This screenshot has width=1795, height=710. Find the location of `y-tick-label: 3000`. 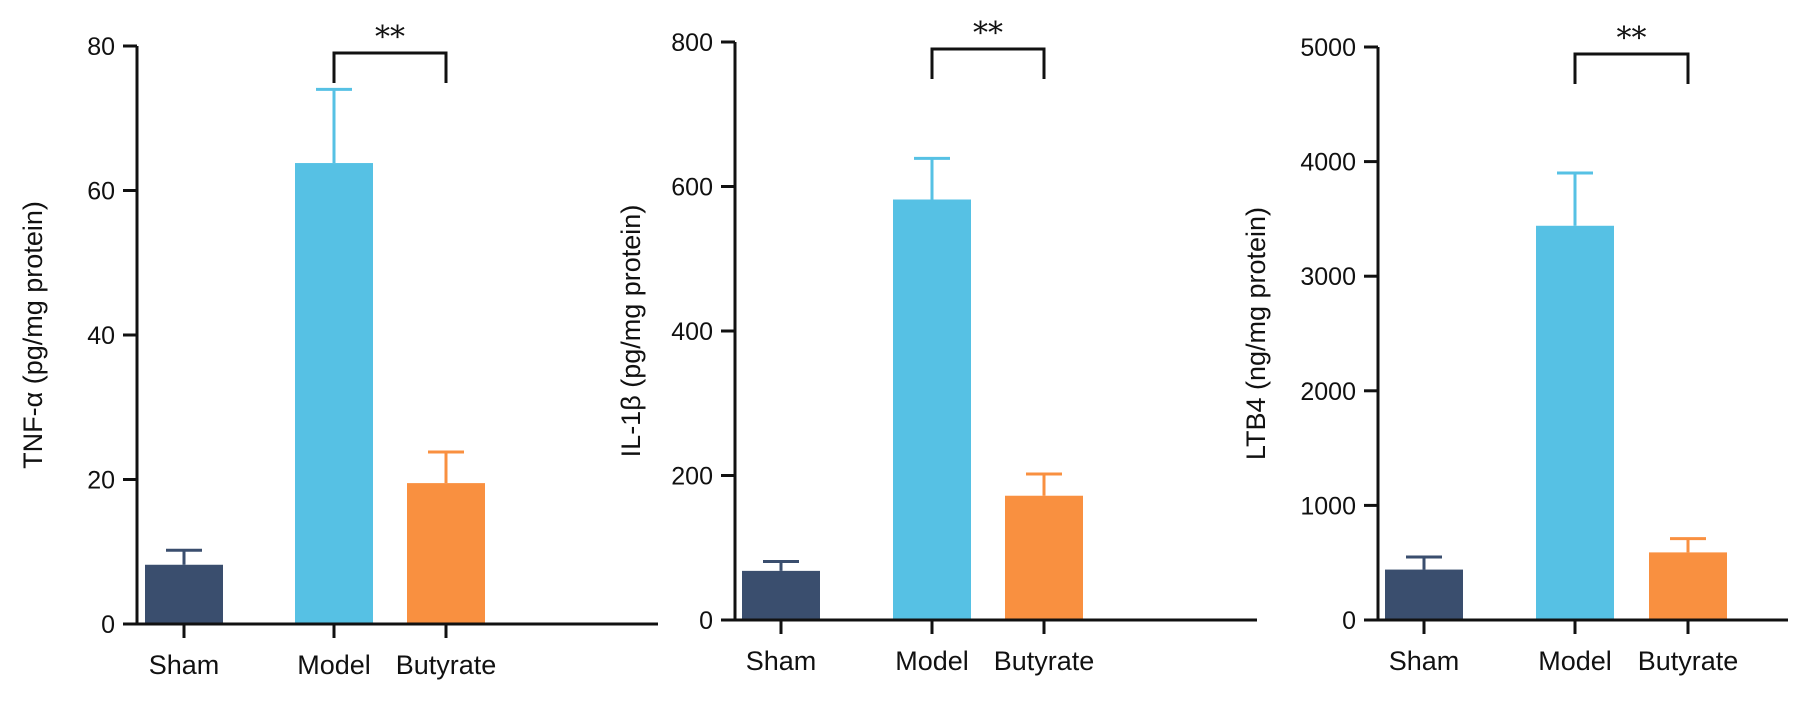

y-tick-label: 3000 is located at coordinates (1328, 277).